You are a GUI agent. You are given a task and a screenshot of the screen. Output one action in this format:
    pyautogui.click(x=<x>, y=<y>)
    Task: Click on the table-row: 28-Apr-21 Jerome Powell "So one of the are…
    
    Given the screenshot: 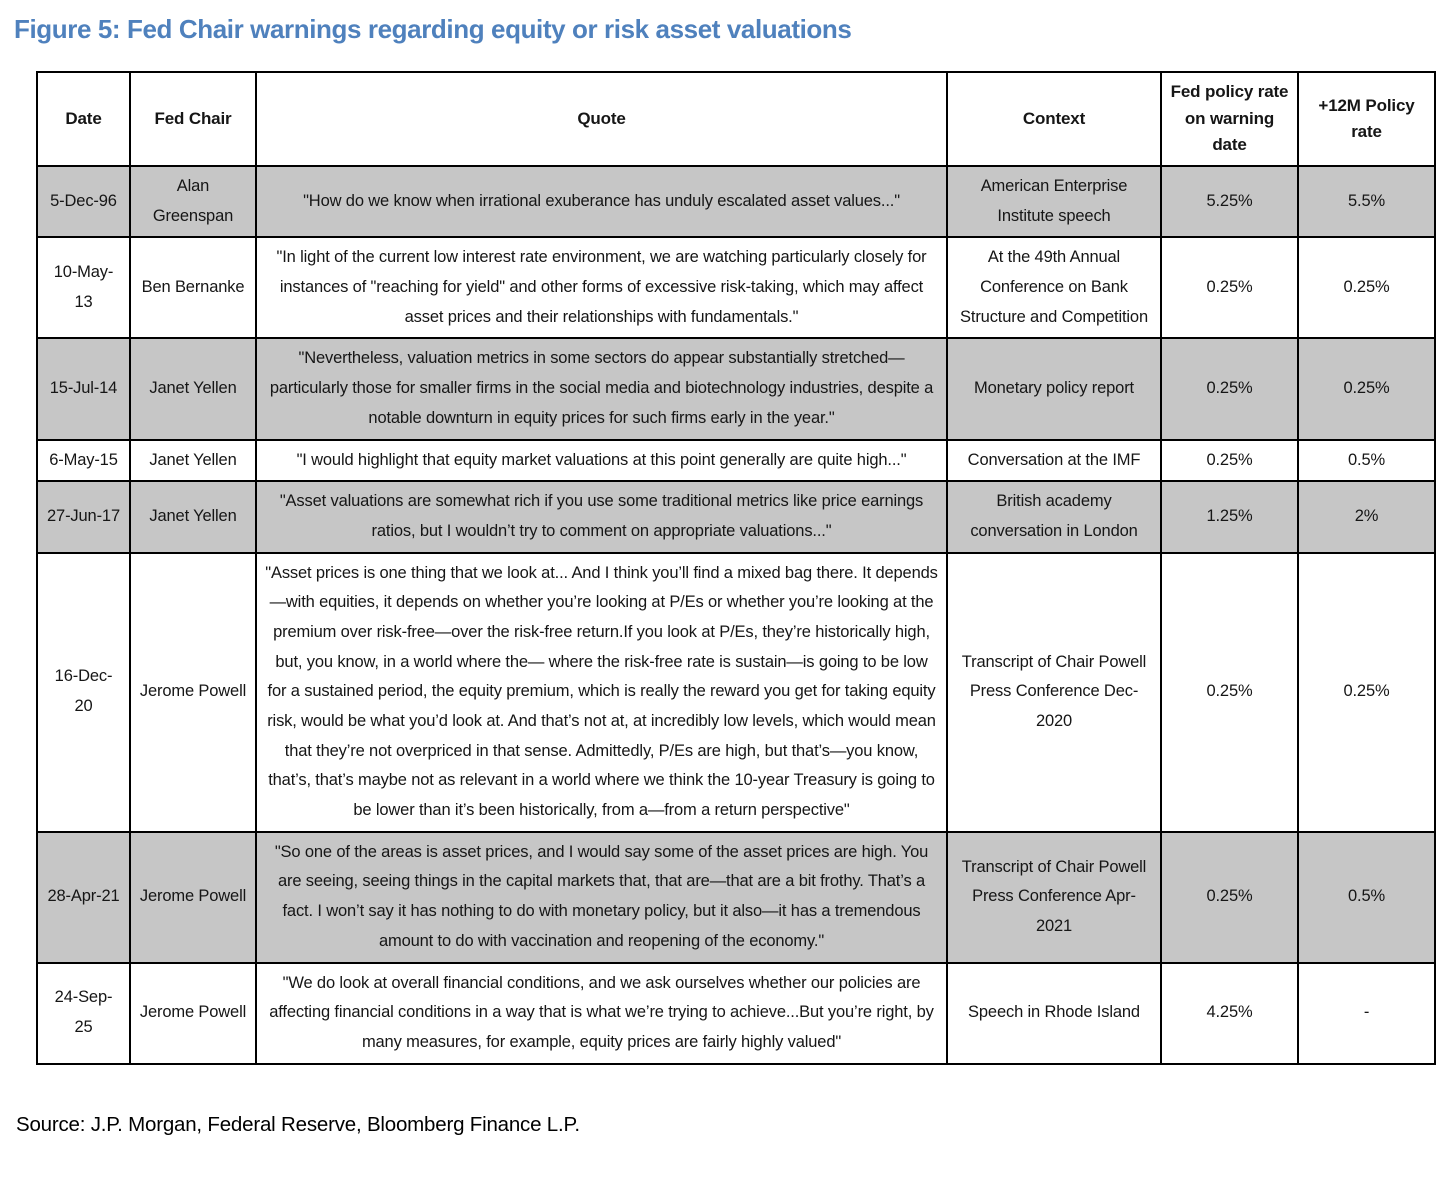 What is the action you would take?
    pyautogui.click(x=736, y=897)
    